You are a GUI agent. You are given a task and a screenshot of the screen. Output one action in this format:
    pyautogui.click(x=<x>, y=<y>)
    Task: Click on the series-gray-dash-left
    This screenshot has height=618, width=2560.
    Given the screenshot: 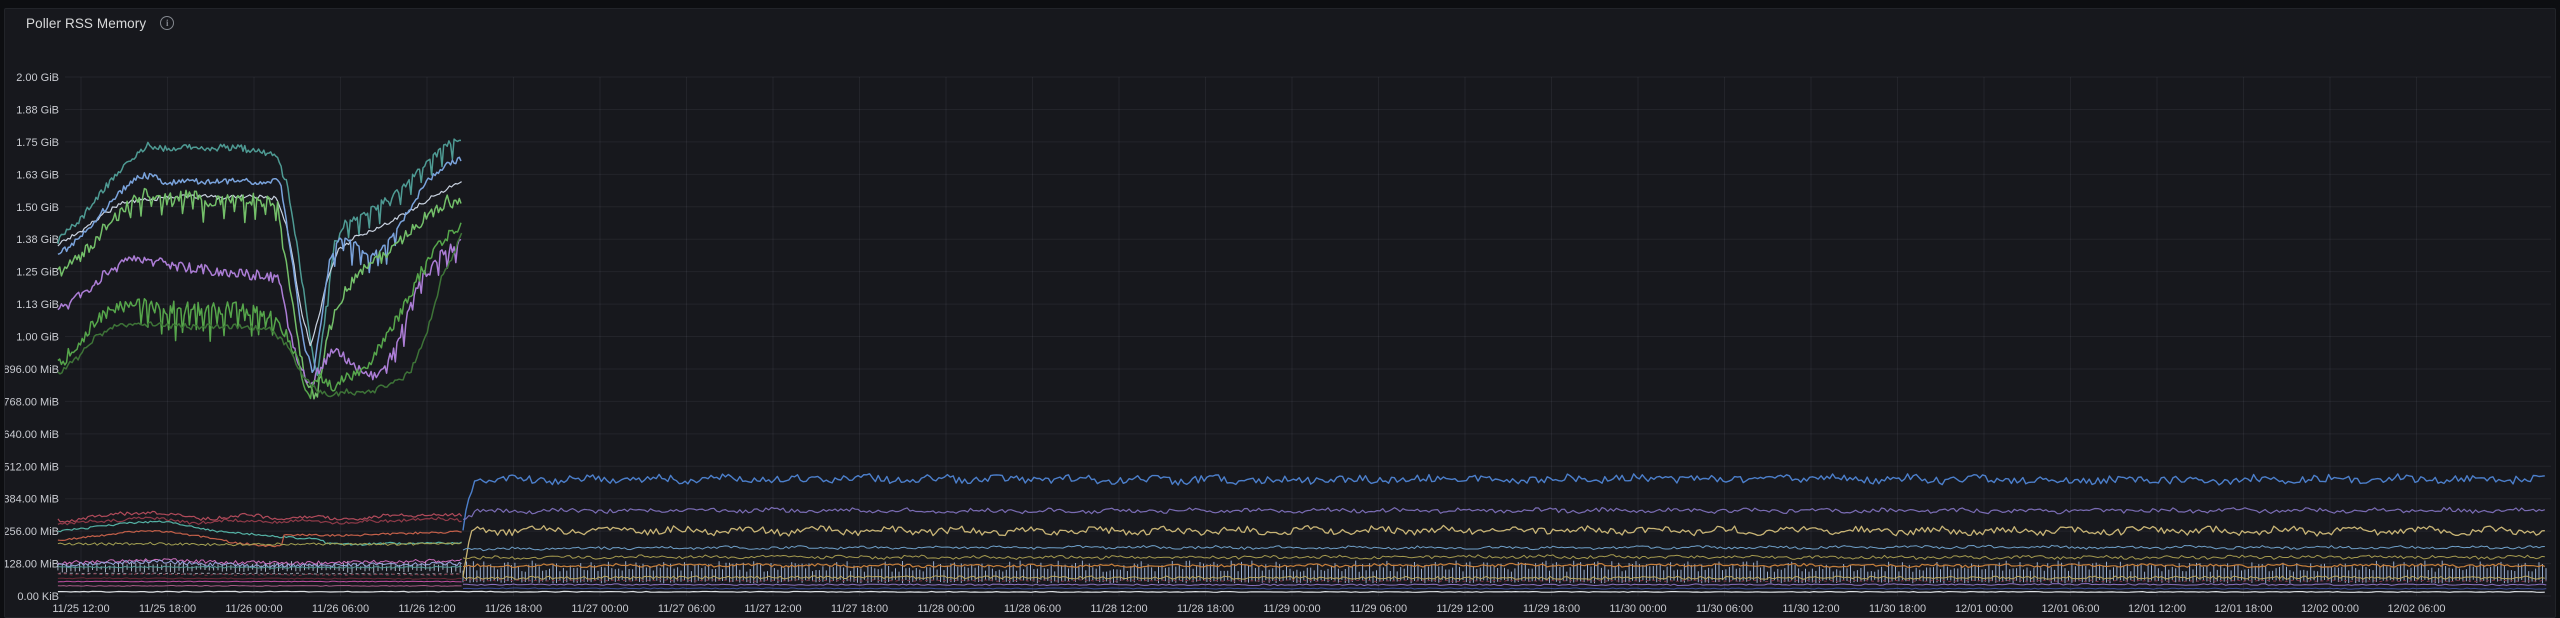 What is the action you would take?
    pyautogui.click(x=259, y=573)
    